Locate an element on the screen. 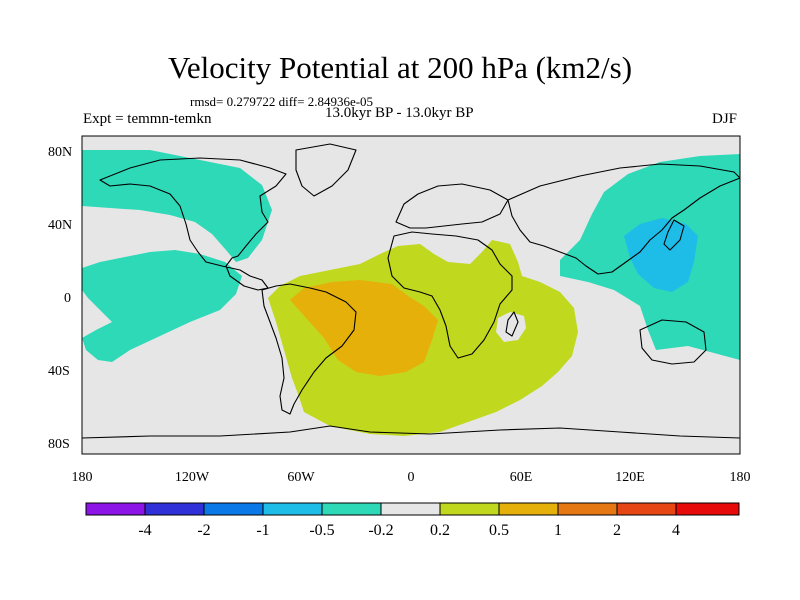  contour-neg-japan is located at coordinates (661, 255).